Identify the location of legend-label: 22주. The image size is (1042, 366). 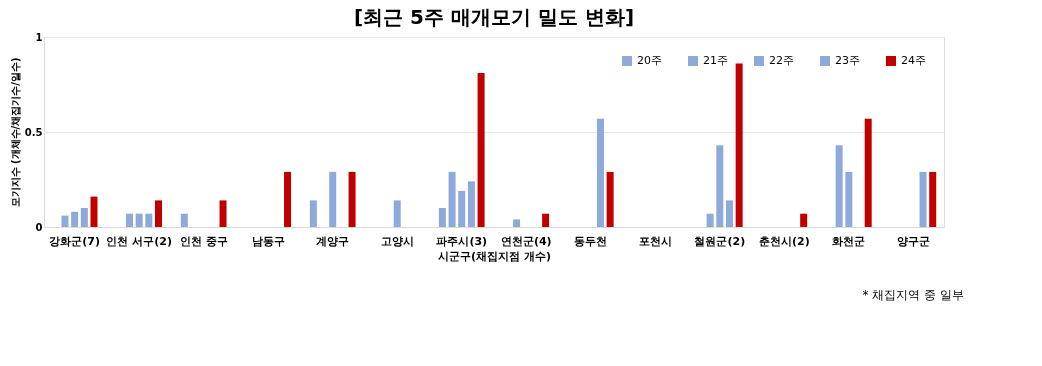
(781, 60).